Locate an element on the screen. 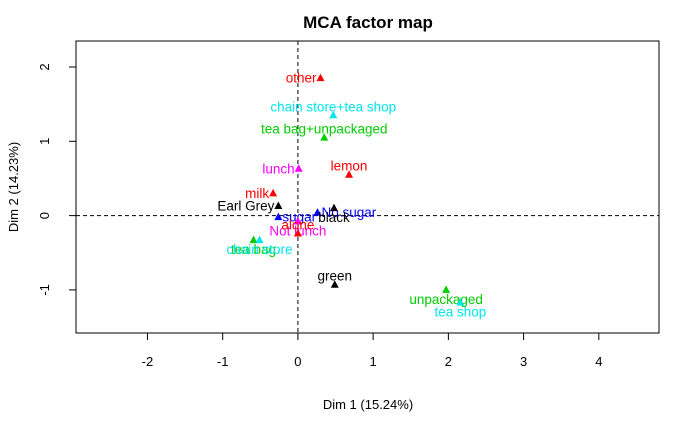  category-point: milk is located at coordinates (261, 193).